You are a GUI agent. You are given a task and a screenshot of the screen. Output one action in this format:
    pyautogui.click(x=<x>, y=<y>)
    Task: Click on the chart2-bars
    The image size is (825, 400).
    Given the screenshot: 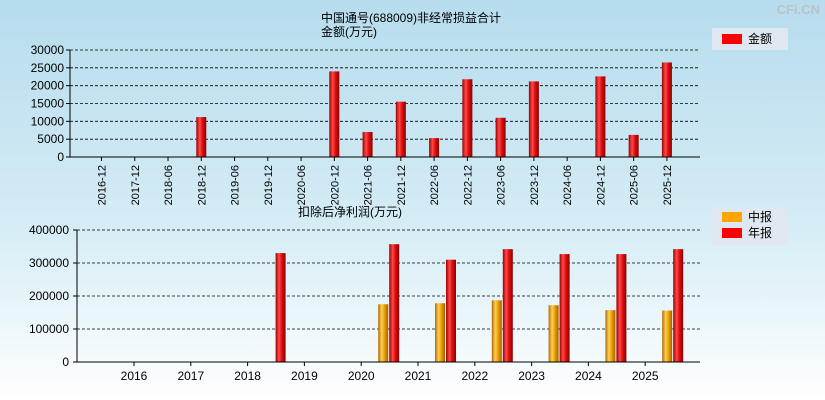 What is the action you would take?
    pyautogui.click(x=479, y=303)
    